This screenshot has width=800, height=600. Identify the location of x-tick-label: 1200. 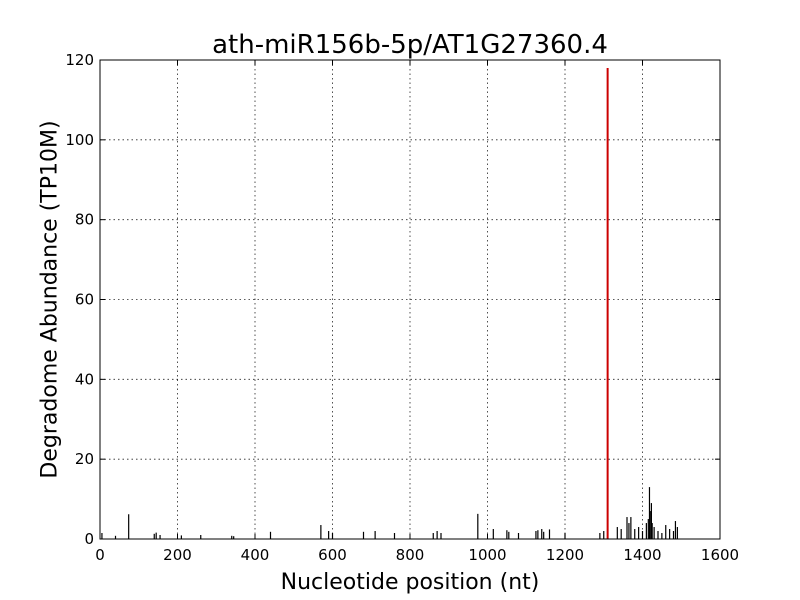
(565, 555).